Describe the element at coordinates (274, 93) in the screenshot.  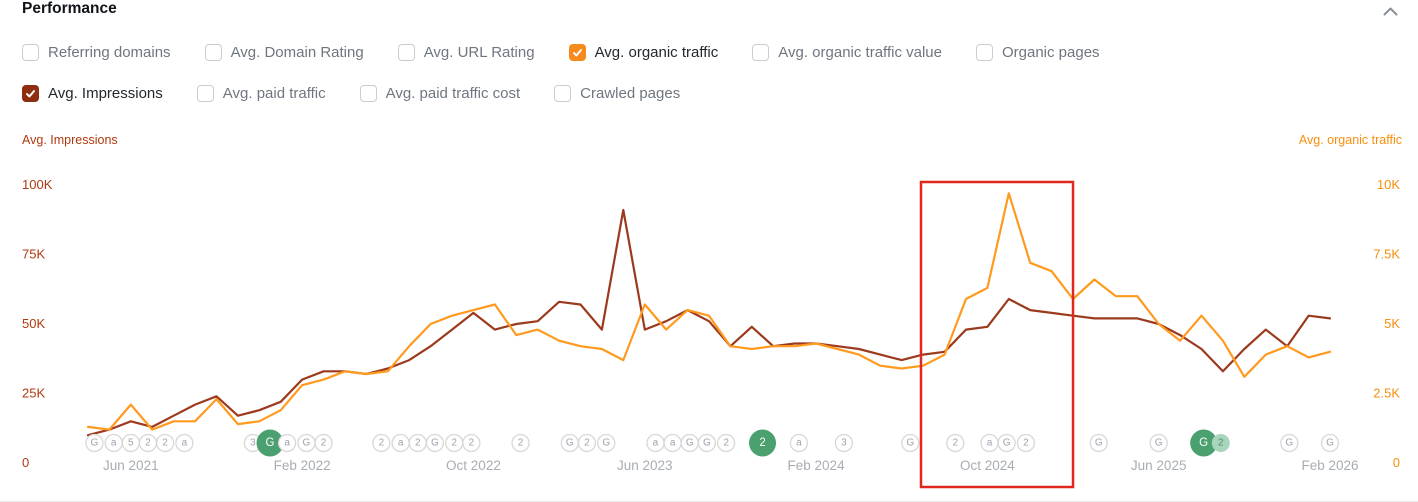
I see `metric-label: Avg. paid traffic` at that location.